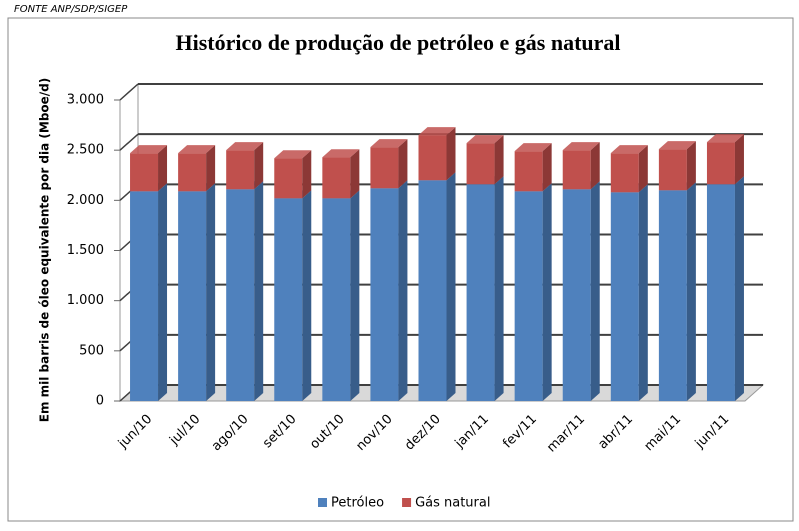  I want to click on source-note: FONTE ANP/SDP/SIGEP, so click(71, 9).